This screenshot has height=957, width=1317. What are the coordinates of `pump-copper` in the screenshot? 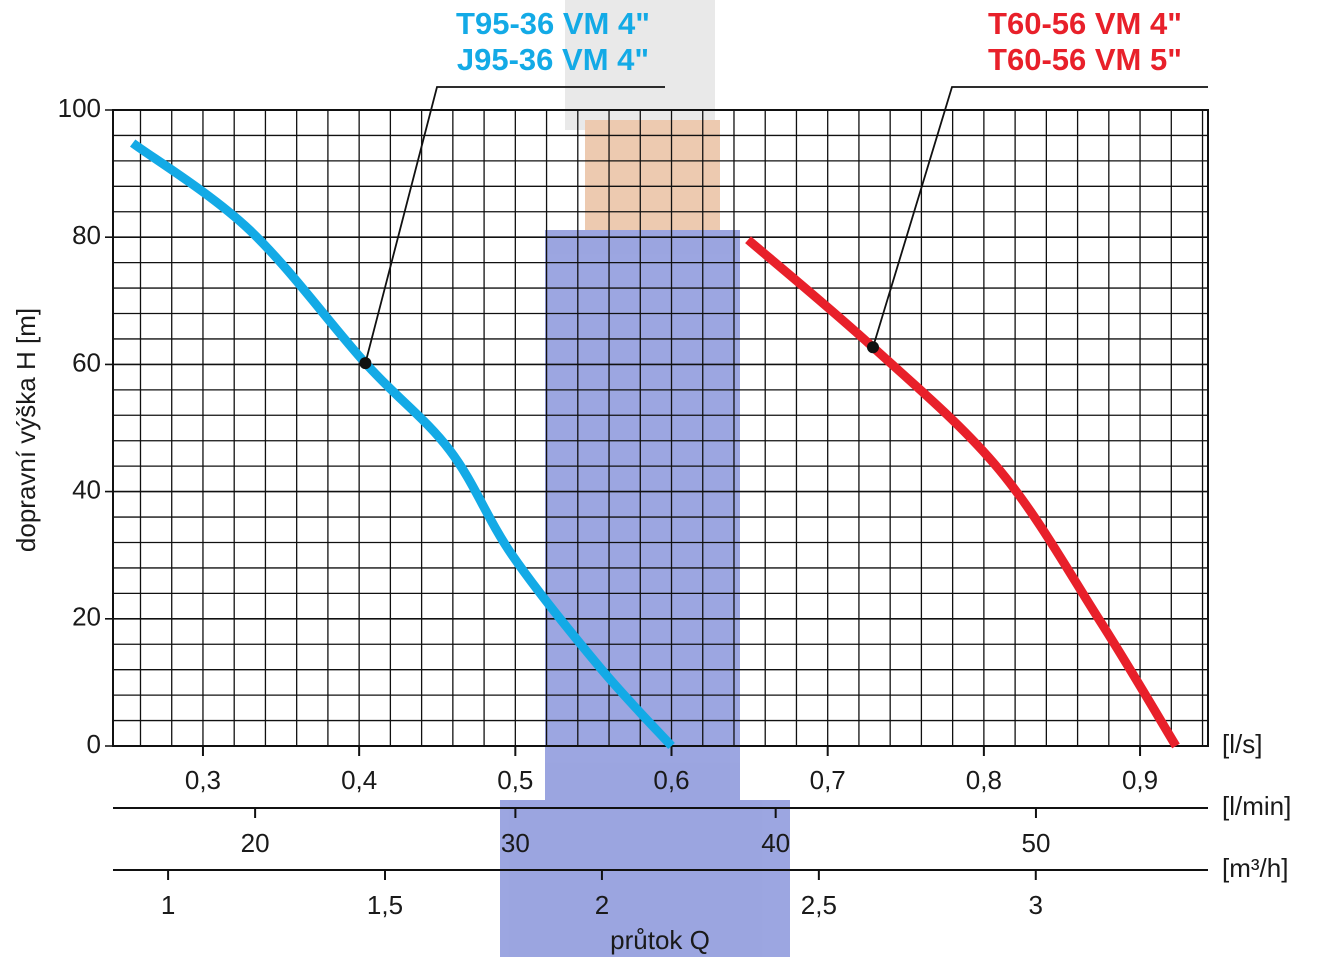 It's located at (652, 180).